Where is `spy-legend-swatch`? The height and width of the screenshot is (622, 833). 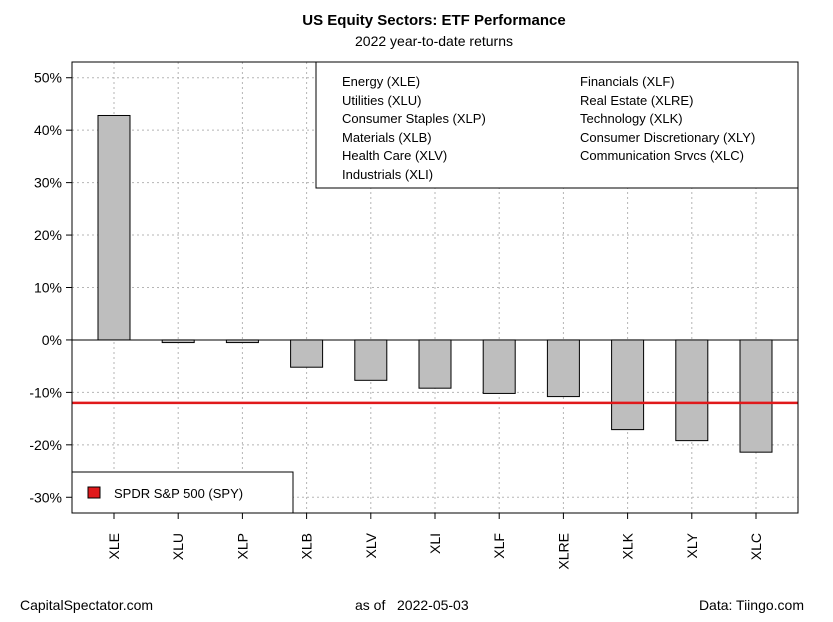
spy-legend-swatch is located at coordinates (94, 492).